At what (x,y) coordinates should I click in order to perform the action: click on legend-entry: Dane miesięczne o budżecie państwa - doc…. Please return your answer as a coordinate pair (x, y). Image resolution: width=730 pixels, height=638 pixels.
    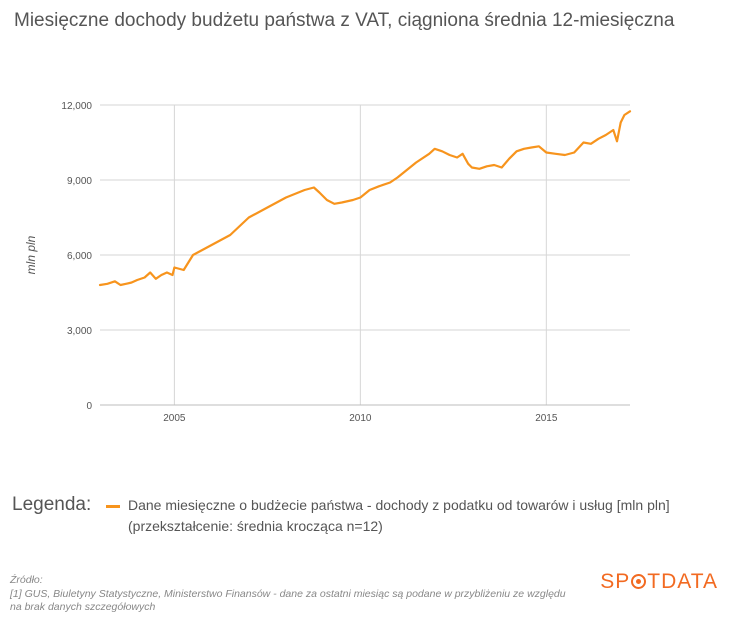
    Looking at the image, I should click on (399, 515).